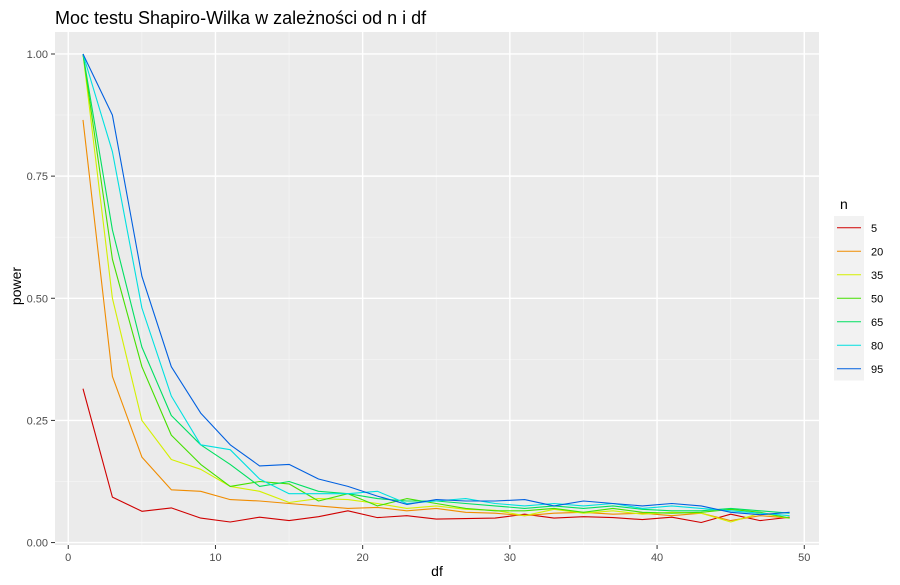 The image size is (900, 585). Describe the element at coordinates (16, 286) in the screenshot. I see `y-axis-title: power` at that location.